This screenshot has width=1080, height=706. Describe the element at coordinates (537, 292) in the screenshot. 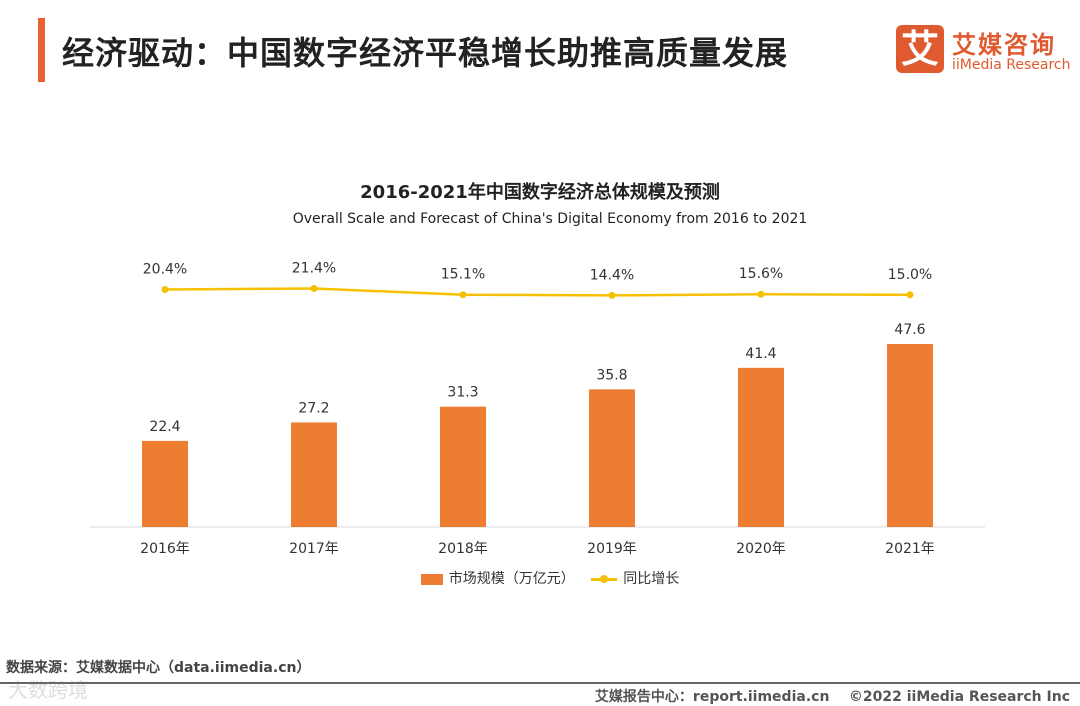

I see `growth-line` at that location.